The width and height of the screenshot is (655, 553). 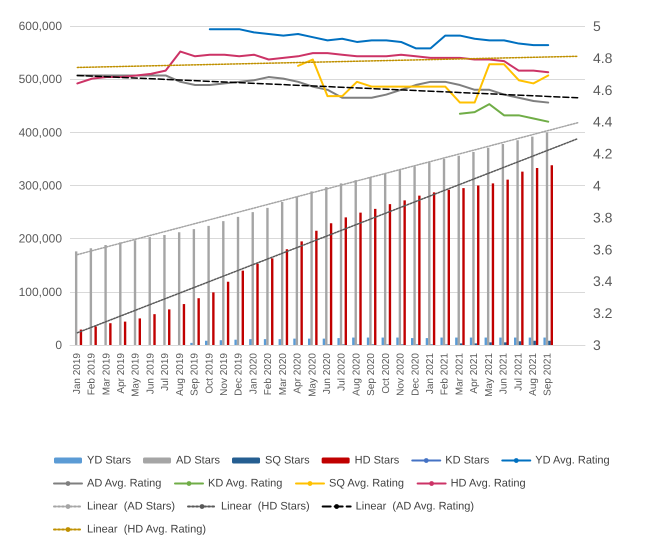 What do you see at coordinates (603, 313) in the screenshot?
I see `y2-tick-label: 3.2` at bounding box center [603, 313].